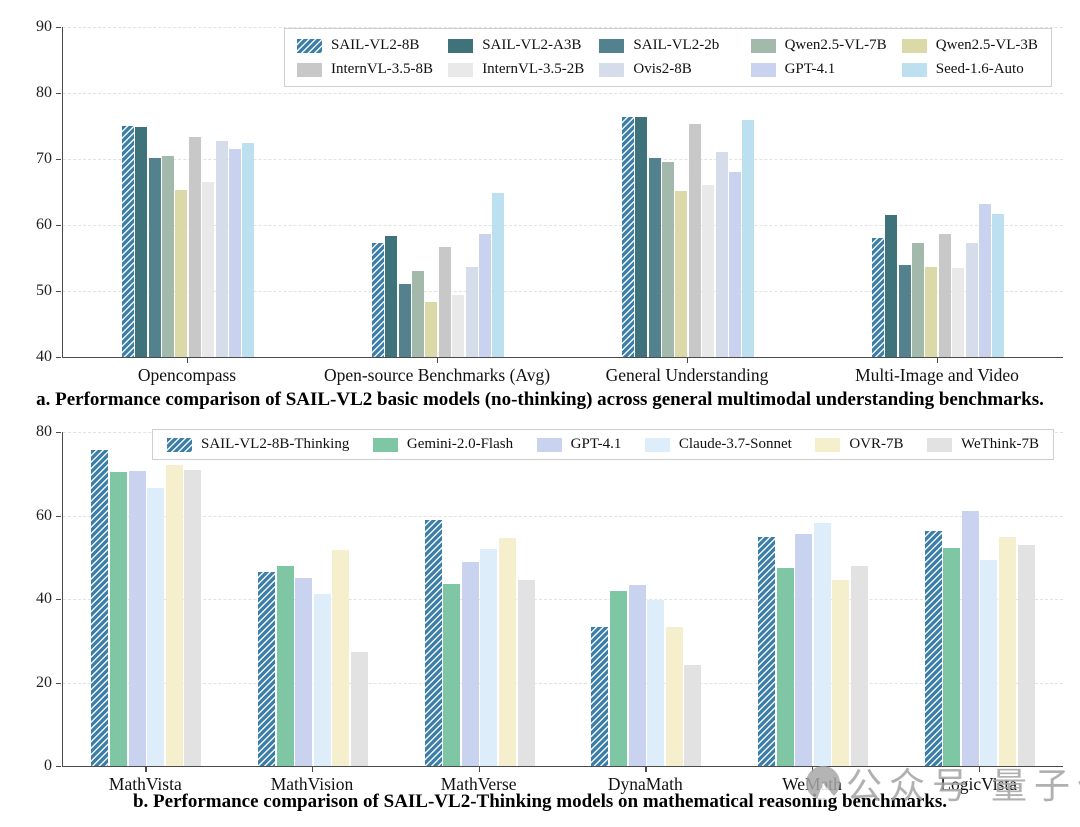  Describe the element at coordinates (437, 375) in the screenshot. I see `x-axis-label-open-source-benchmarks-avg-: Open-source Benchmarks (Avg)` at that location.